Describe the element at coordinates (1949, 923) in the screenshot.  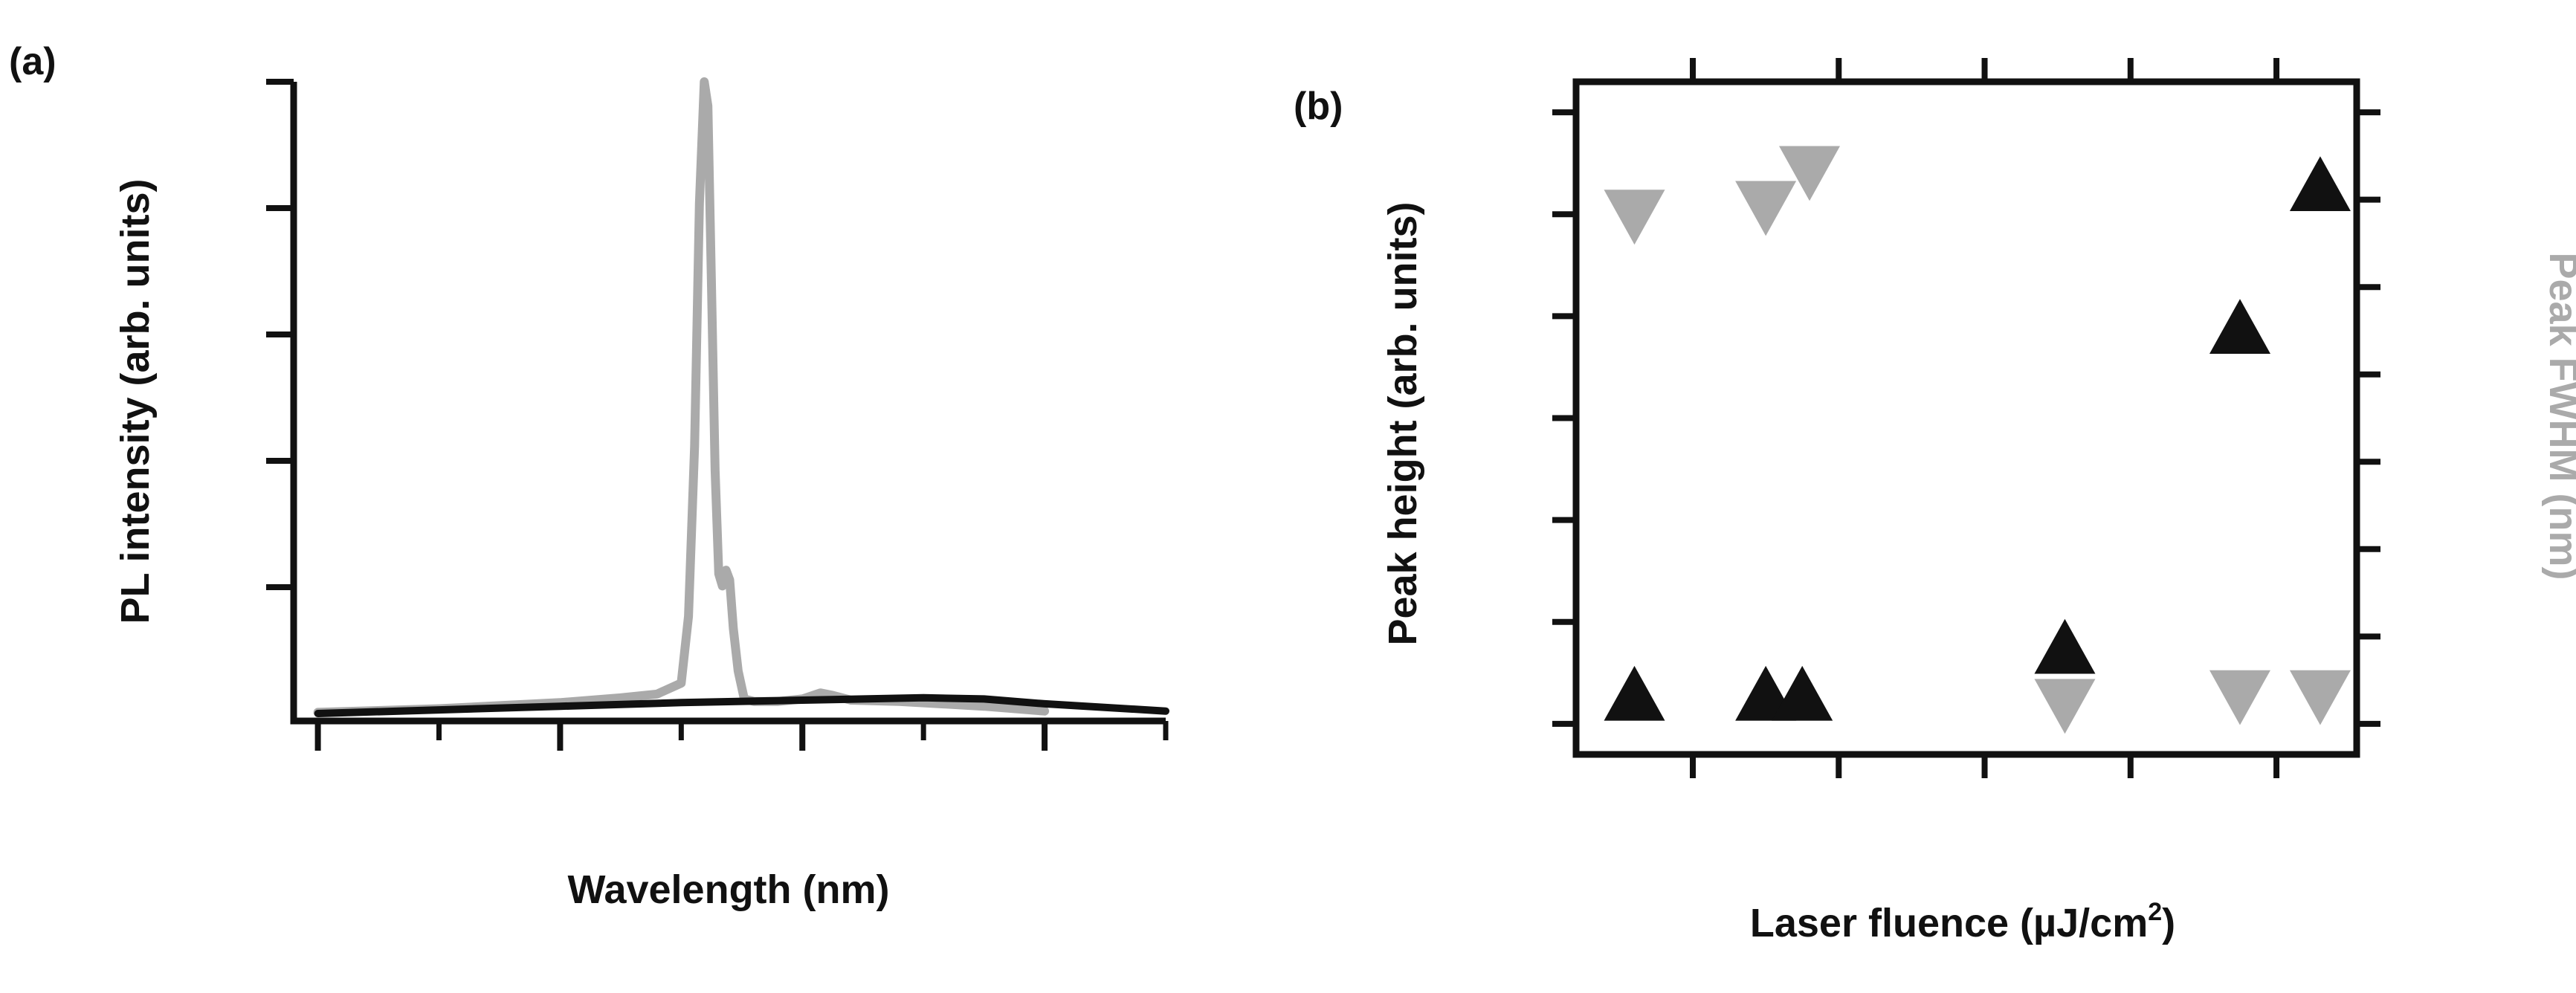
I see `panel-b-x-axis-title-main: Laser fluence (µJ/cm` at that location.